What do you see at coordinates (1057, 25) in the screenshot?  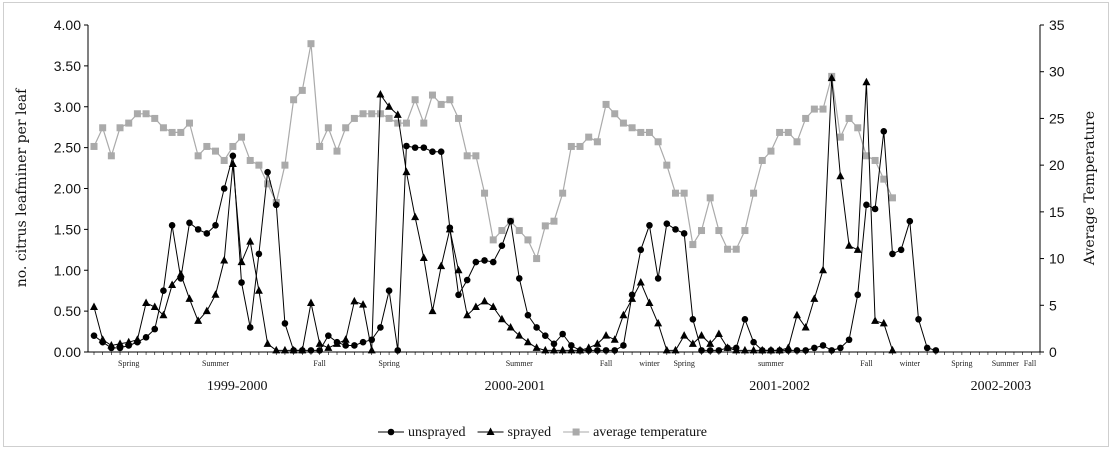 I see `right-tick-label: 35` at bounding box center [1057, 25].